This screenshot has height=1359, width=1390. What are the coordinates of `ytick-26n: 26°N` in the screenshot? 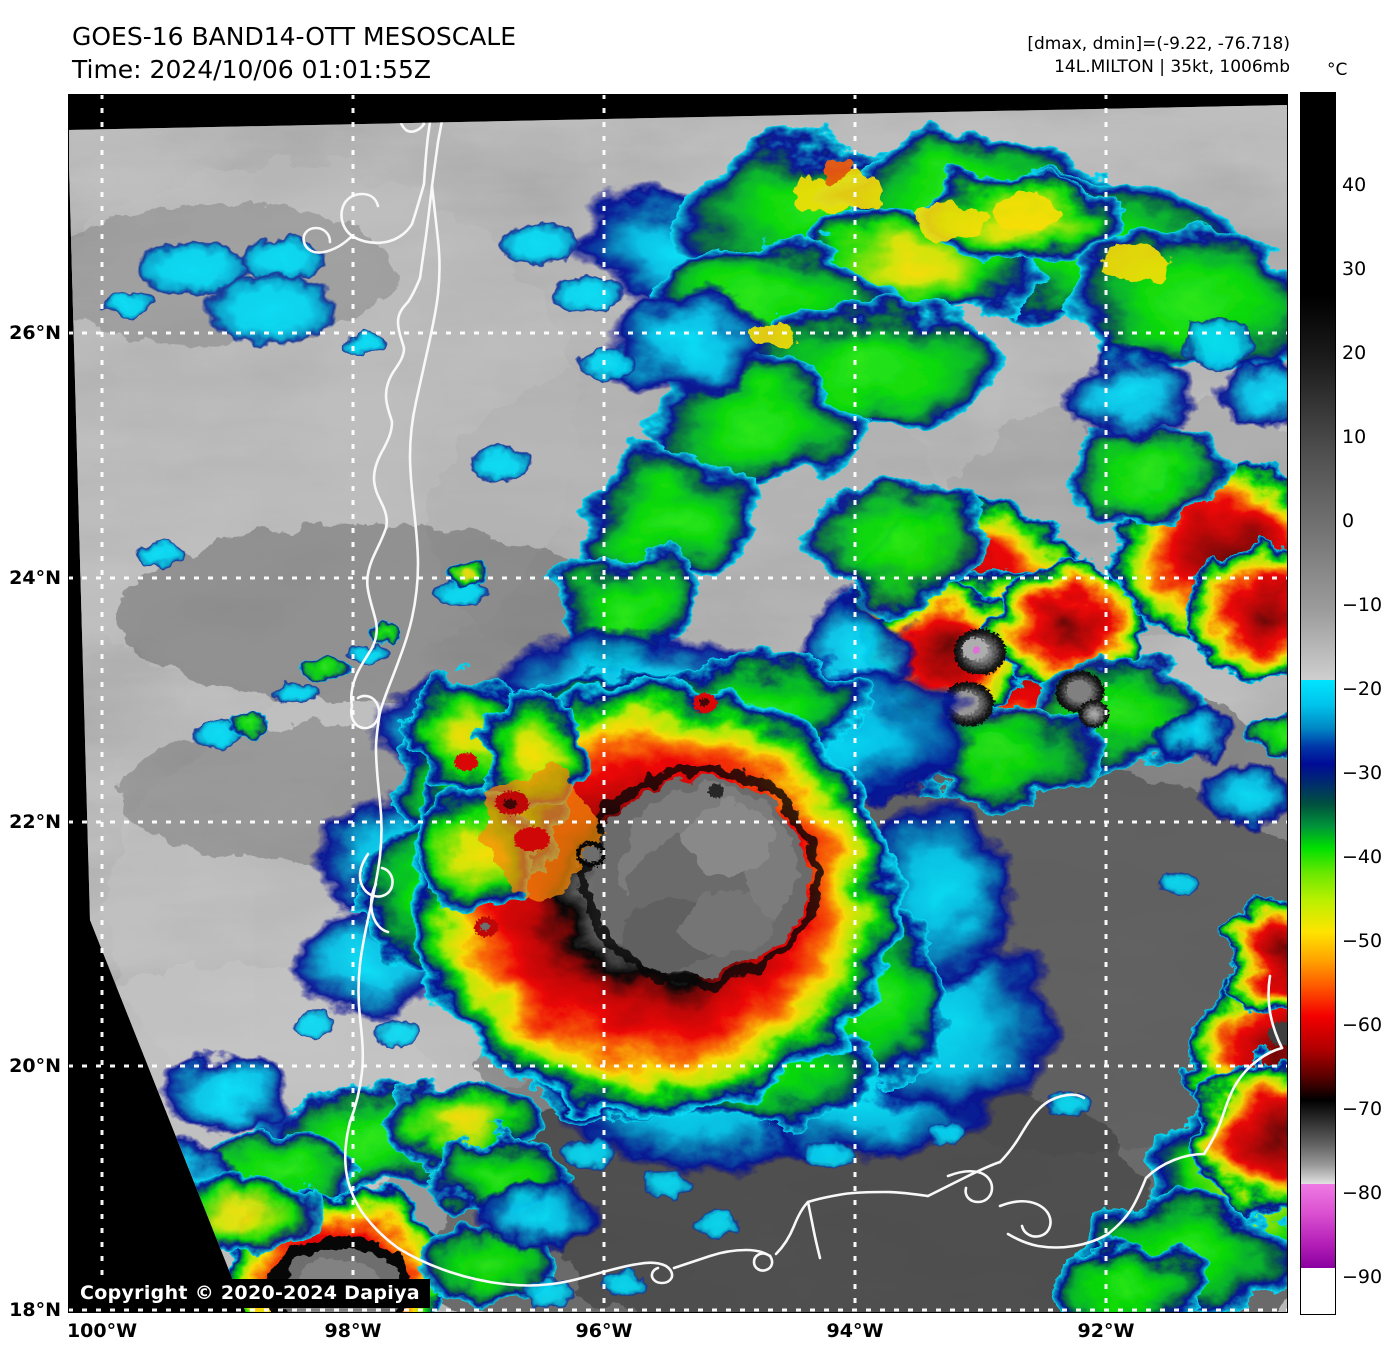 It's located at (35, 333).